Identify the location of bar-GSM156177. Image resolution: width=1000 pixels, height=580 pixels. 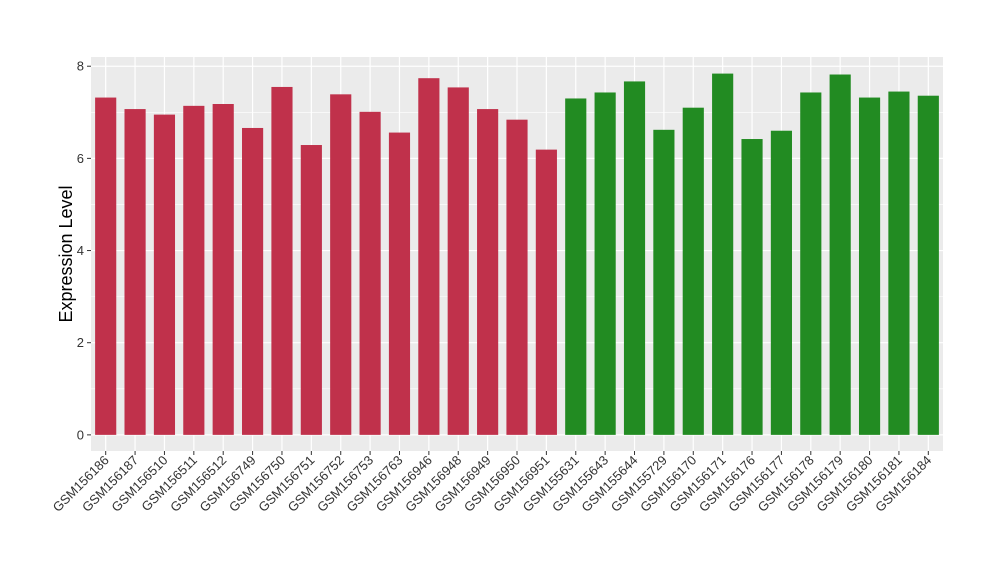
(781, 282).